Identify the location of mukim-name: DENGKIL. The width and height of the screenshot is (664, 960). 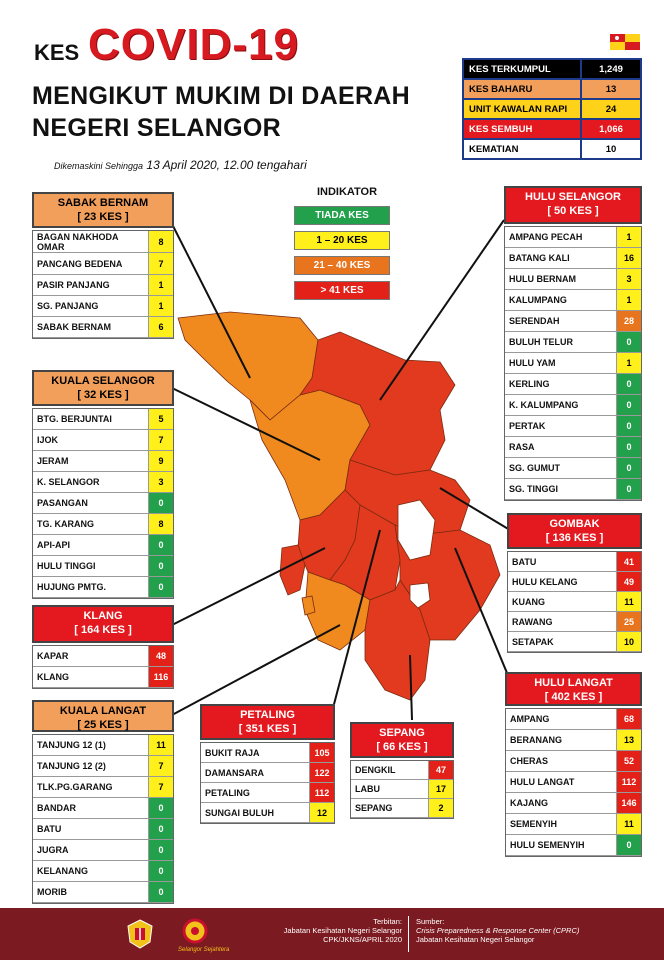
(375, 770).